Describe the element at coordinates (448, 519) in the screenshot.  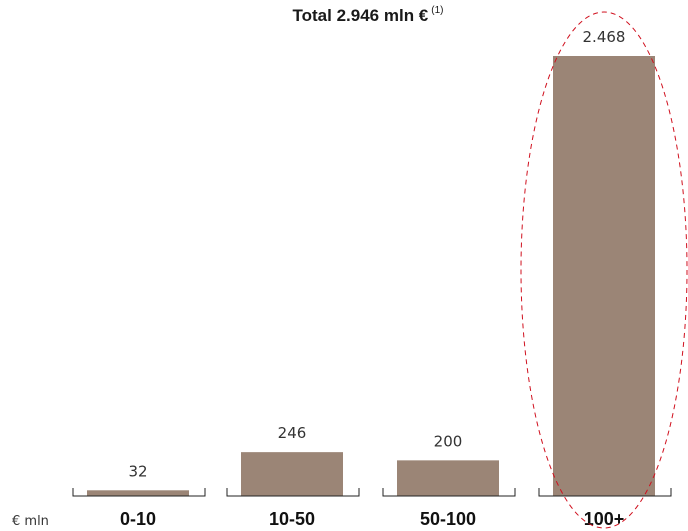
I see `category-label: 50-100` at that location.